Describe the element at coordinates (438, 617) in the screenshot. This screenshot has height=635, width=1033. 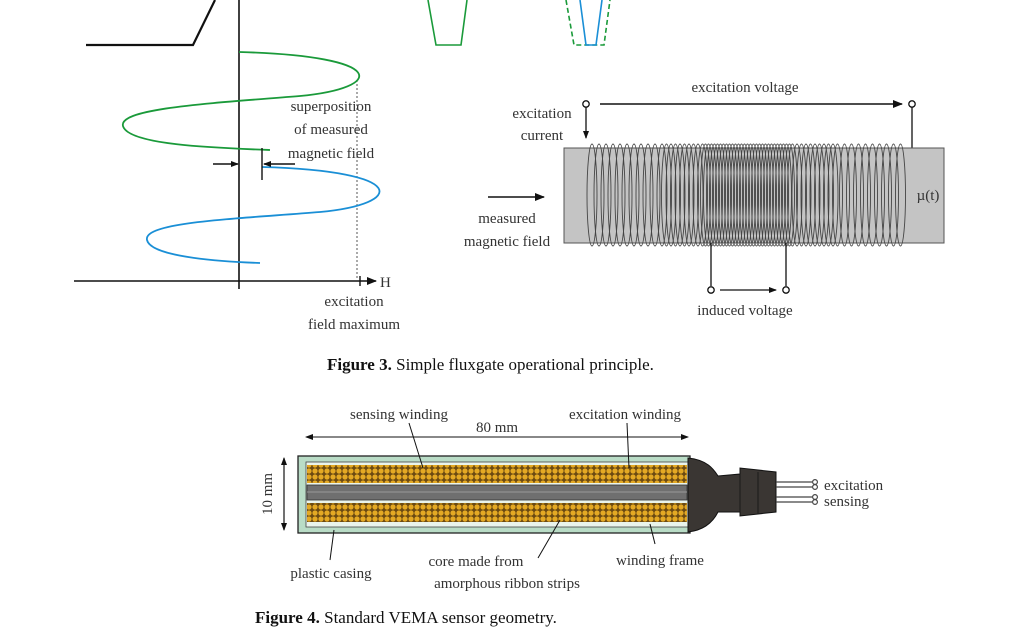
I see `figure4-caption-text: Standard VEMA sensor geometry.` at that location.